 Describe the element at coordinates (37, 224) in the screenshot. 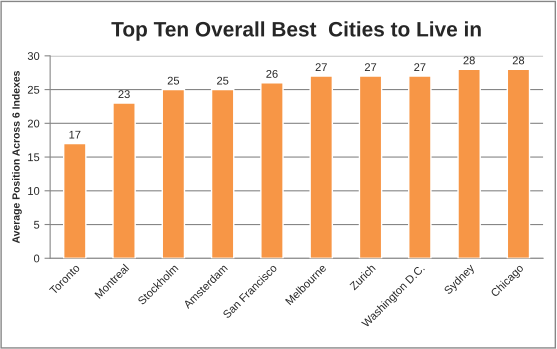

I see `y-tick-label: 5` at that location.